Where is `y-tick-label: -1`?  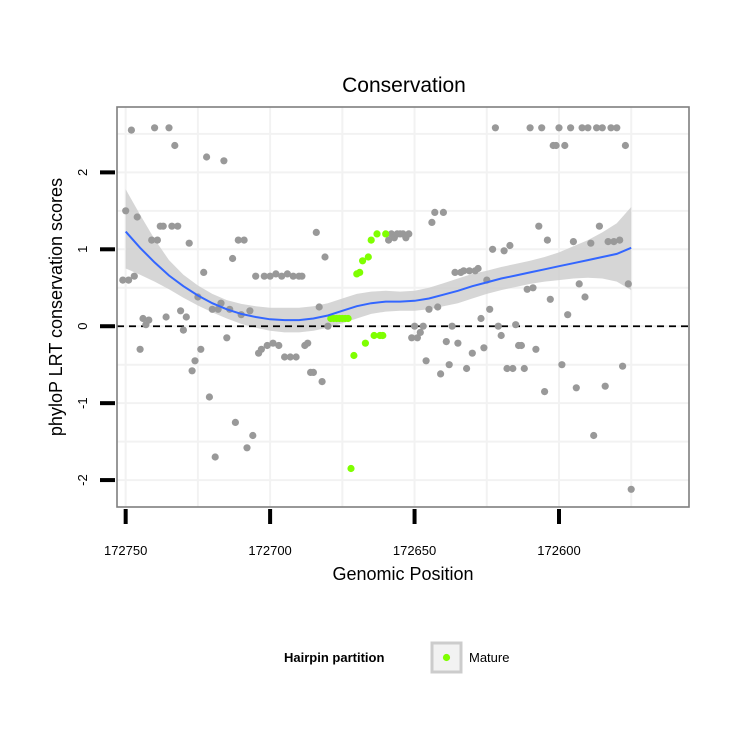
y-tick-label: -1 is located at coordinates (82, 403).